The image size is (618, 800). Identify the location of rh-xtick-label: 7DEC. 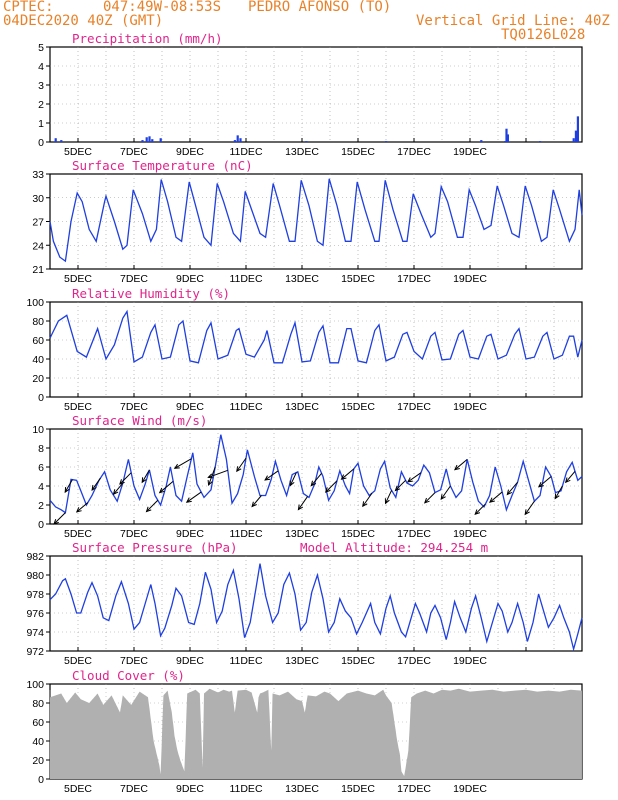
(134, 407).